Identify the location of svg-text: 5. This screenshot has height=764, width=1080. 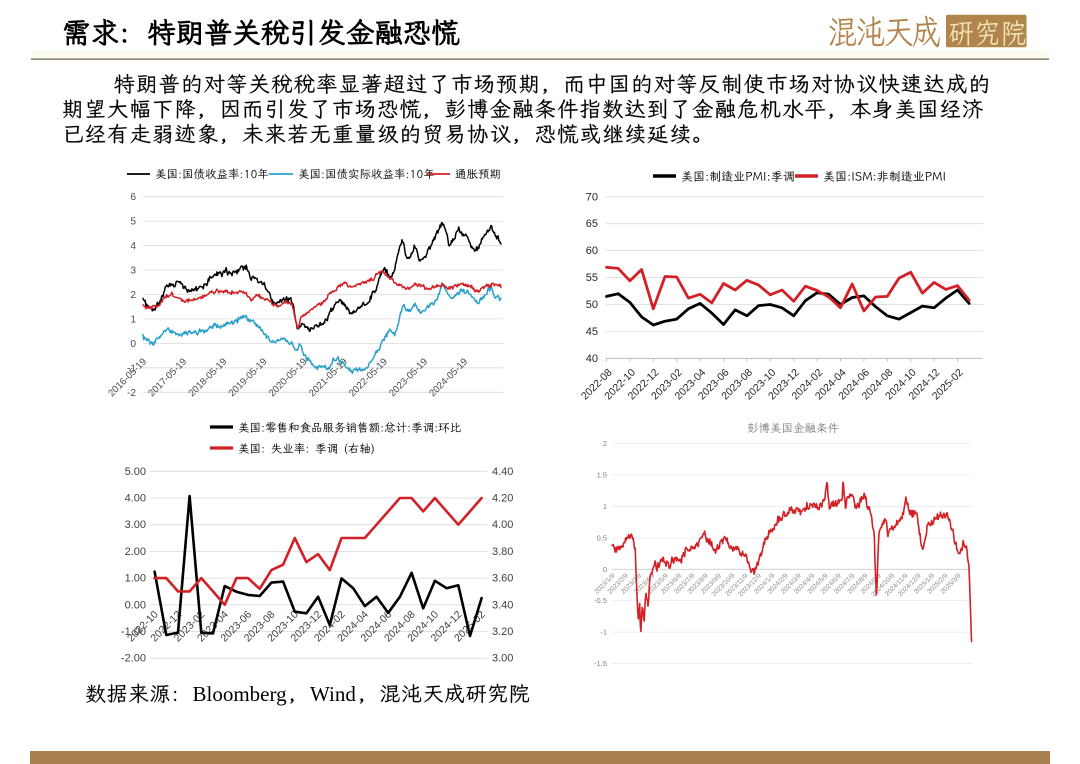
(133, 222).